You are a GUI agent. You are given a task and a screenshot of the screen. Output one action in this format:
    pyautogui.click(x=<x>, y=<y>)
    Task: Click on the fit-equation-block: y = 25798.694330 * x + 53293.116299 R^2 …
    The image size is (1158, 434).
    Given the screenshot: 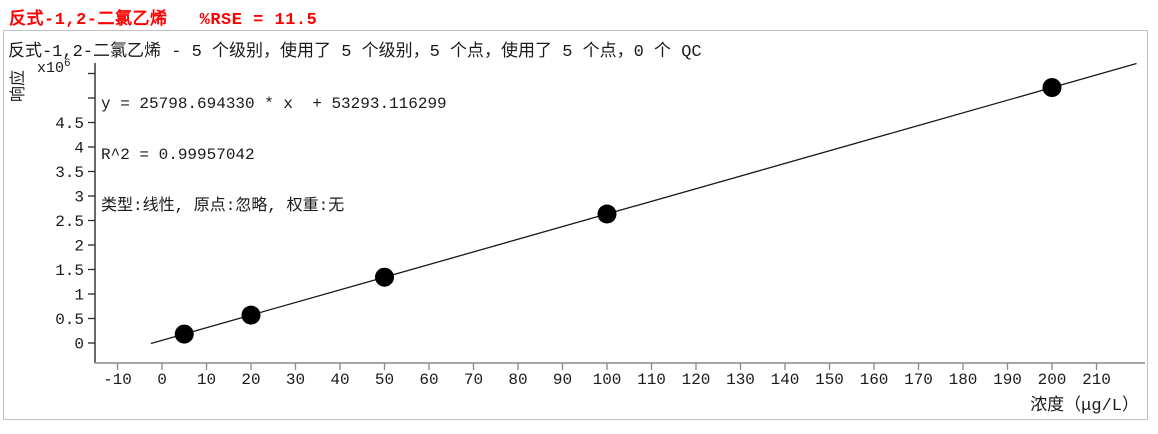 What is the action you would take?
    pyautogui.click(x=274, y=155)
    